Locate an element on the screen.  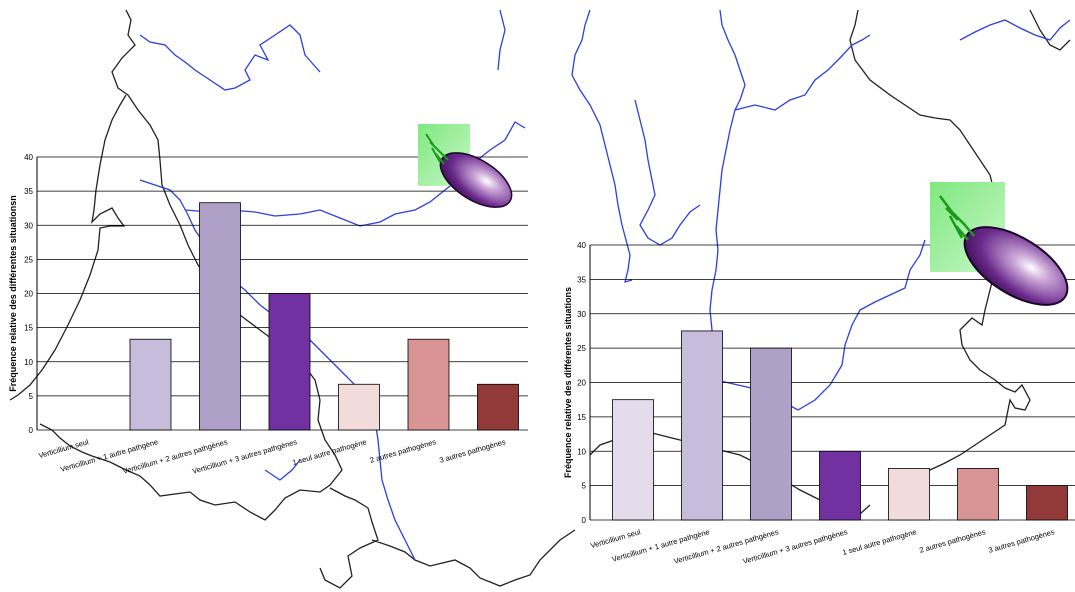
category-label: 2 autres pathogènes is located at coordinates (952, 541).